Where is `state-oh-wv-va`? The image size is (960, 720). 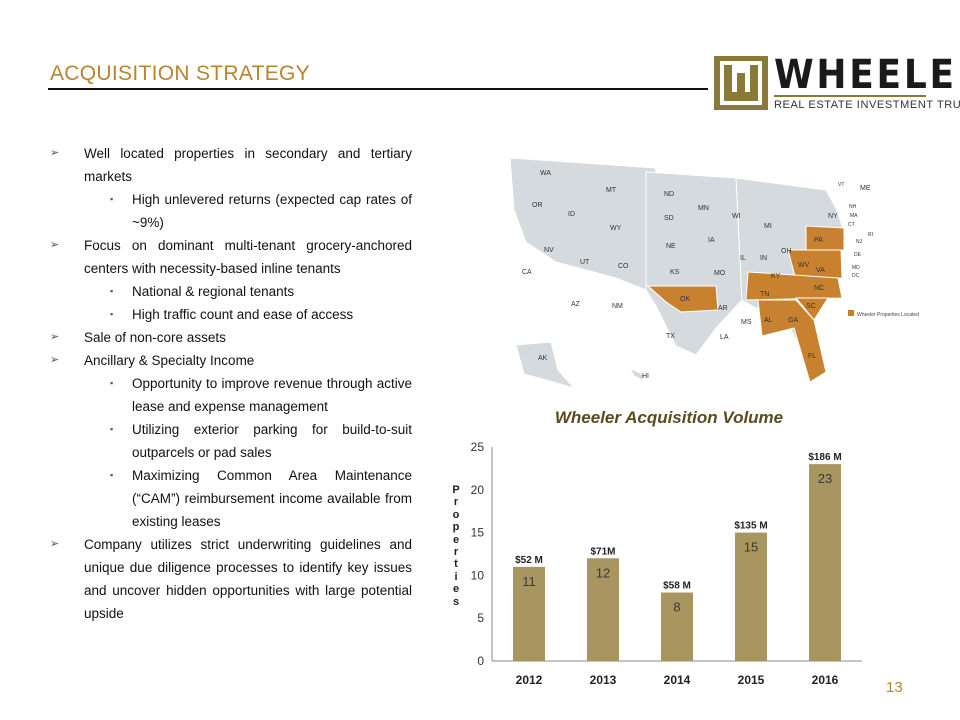 state-oh-wv-va is located at coordinates (815, 265).